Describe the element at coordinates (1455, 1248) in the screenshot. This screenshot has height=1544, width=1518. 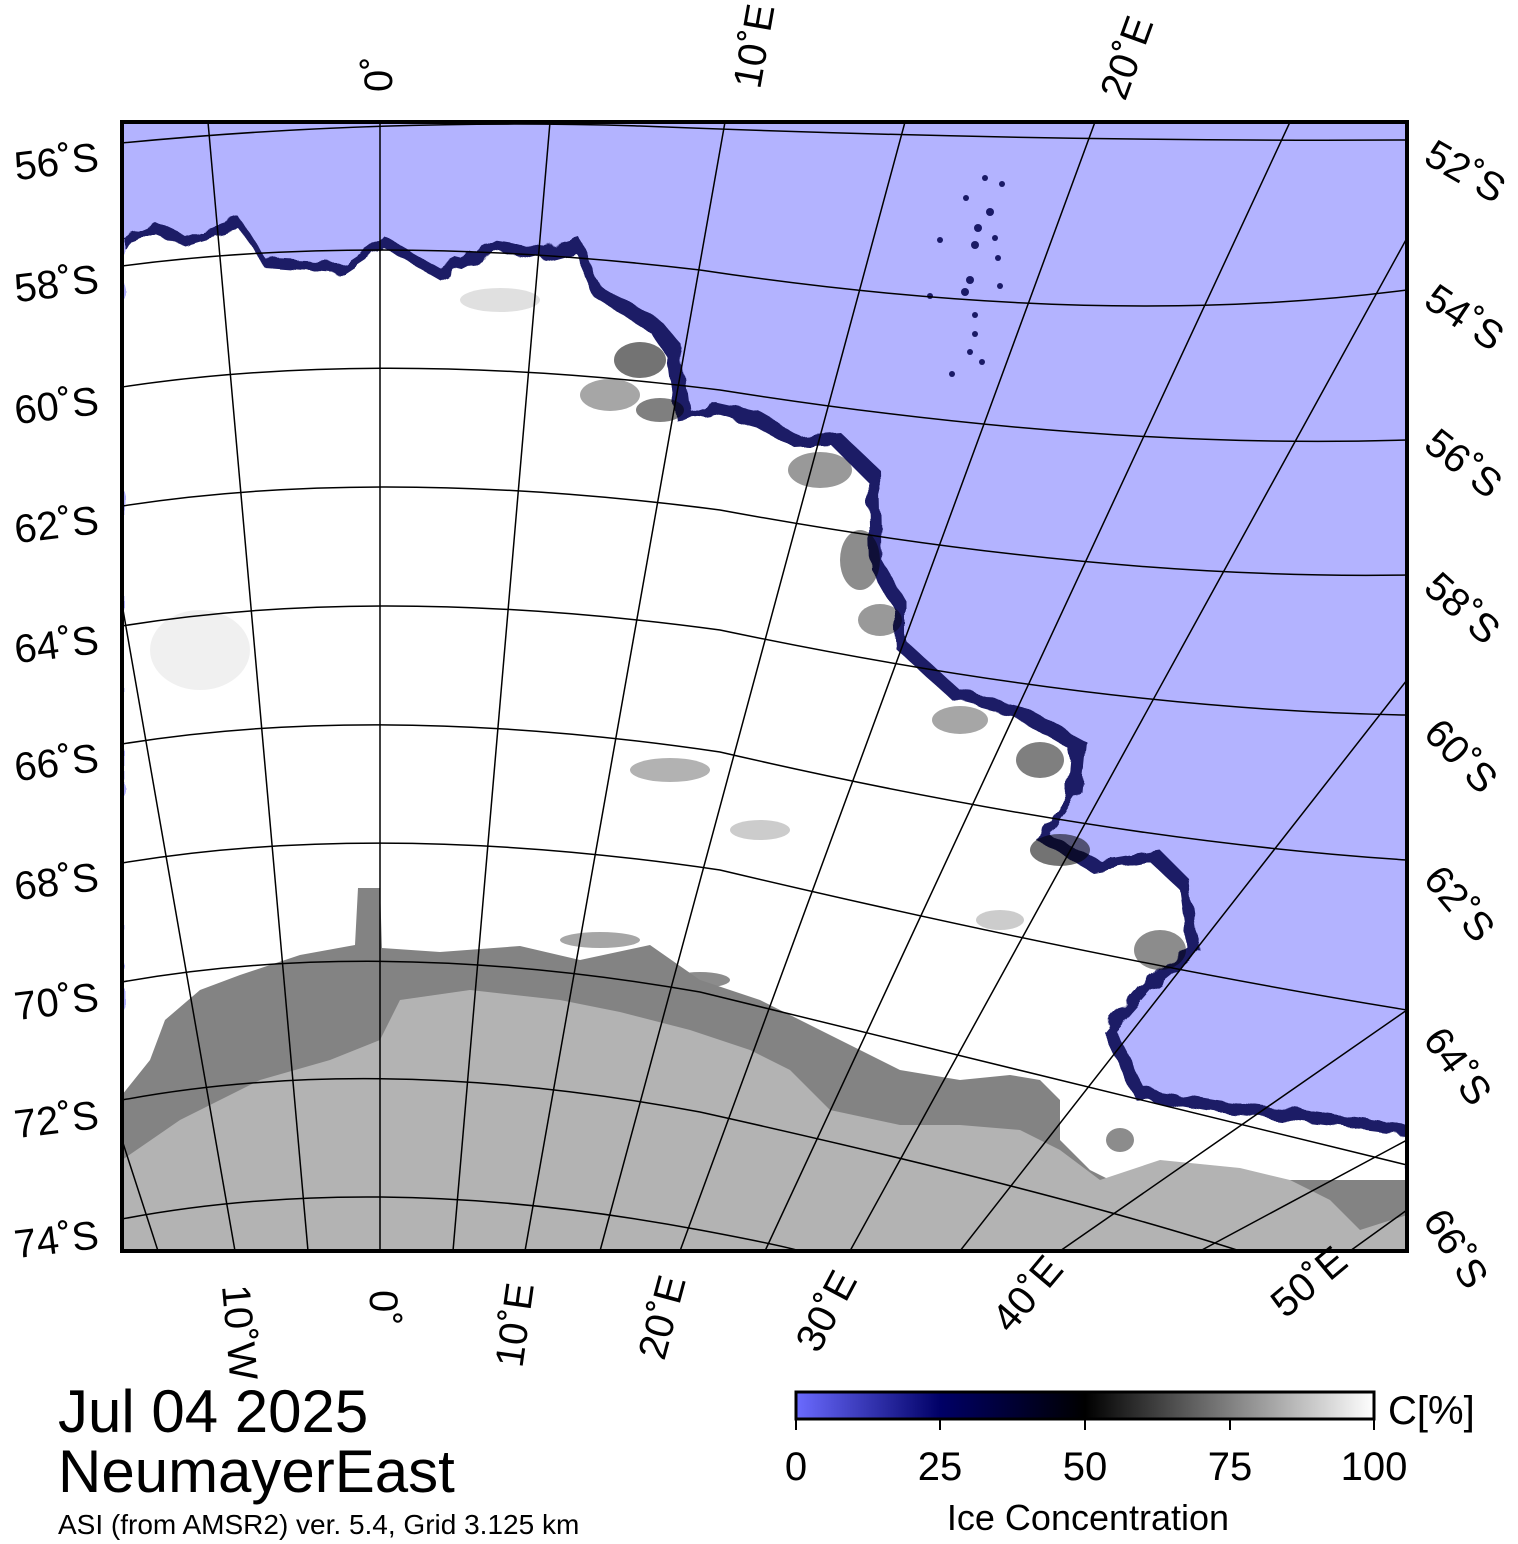
I see `lat-label-right: 66˚S` at that location.